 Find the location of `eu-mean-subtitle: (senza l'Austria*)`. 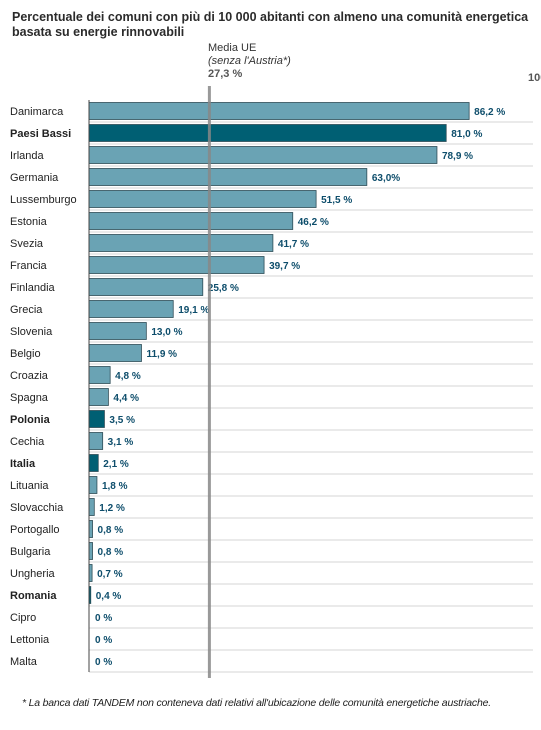

eu-mean-subtitle: (senza l'Austria*) is located at coordinates (249, 61).